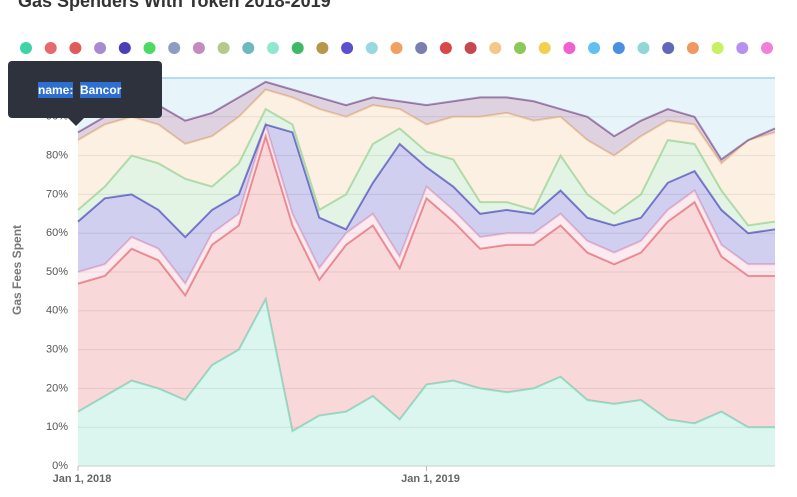  What do you see at coordinates (57, 388) in the screenshot?
I see `y-tick-label: 20%` at bounding box center [57, 388].